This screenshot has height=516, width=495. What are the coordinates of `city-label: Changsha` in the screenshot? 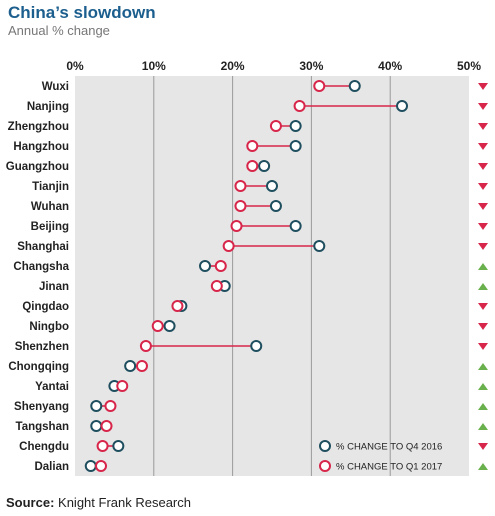 It's located at (41, 267).